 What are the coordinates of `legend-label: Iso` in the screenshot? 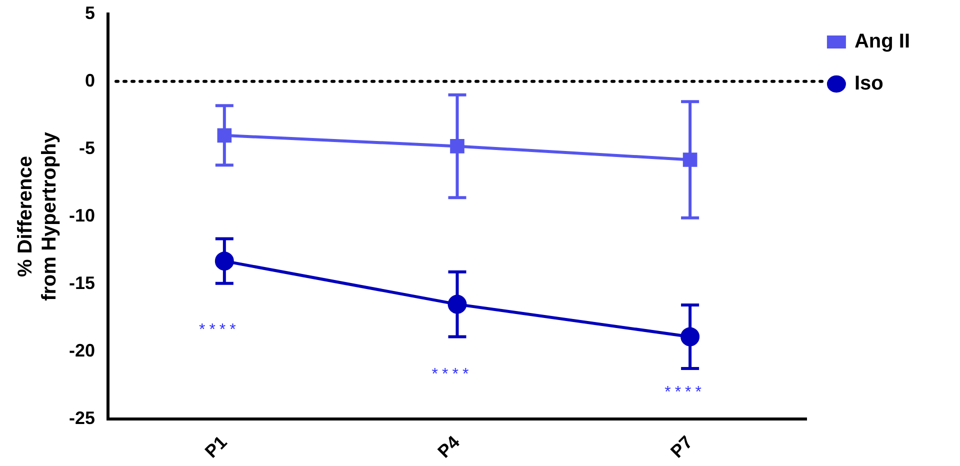 It's located at (869, 83).